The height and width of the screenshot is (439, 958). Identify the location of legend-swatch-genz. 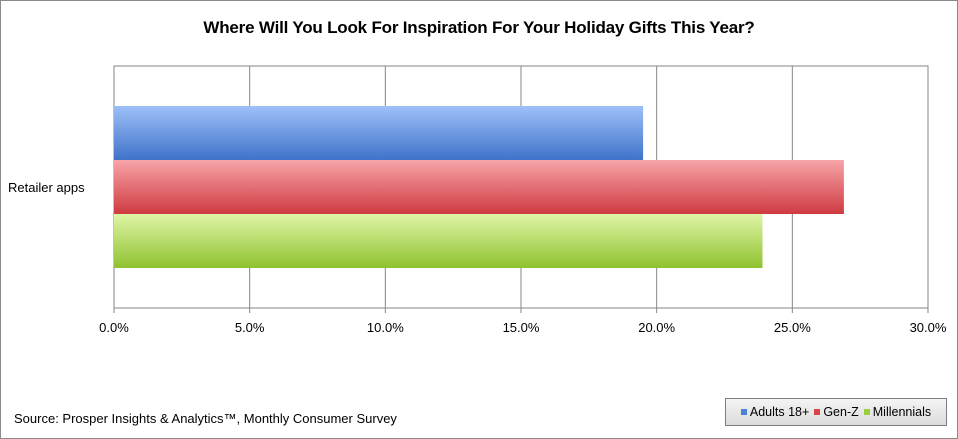
(817, 412).